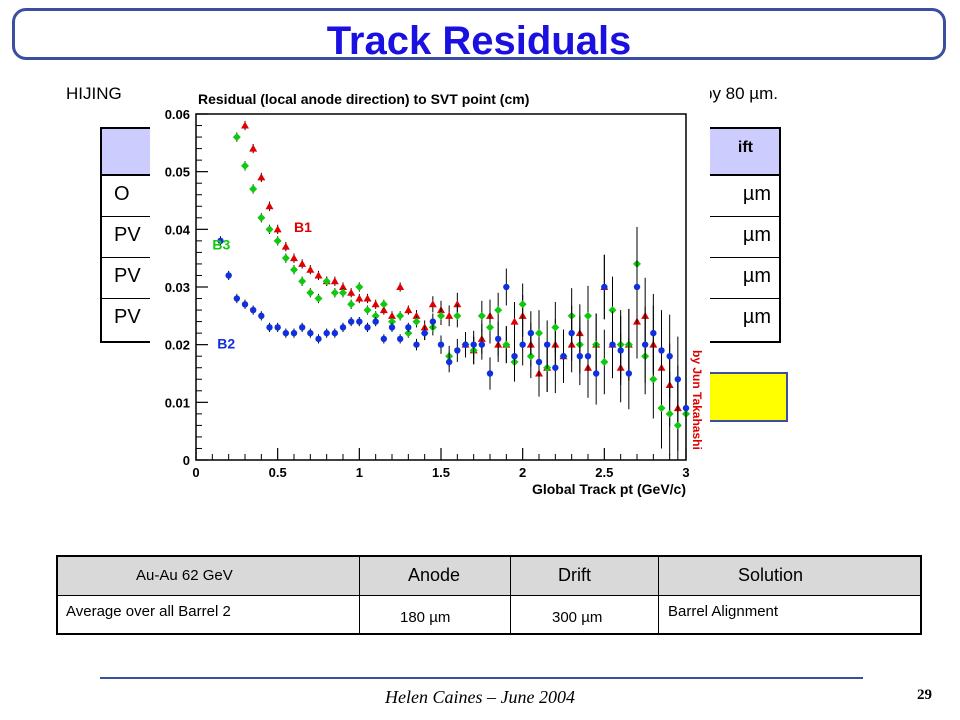 Image resolution: width=960 pixels, height=720 pixels. I want to click on results-table-cell: Average over all Barrel 2, so click(148, 611).